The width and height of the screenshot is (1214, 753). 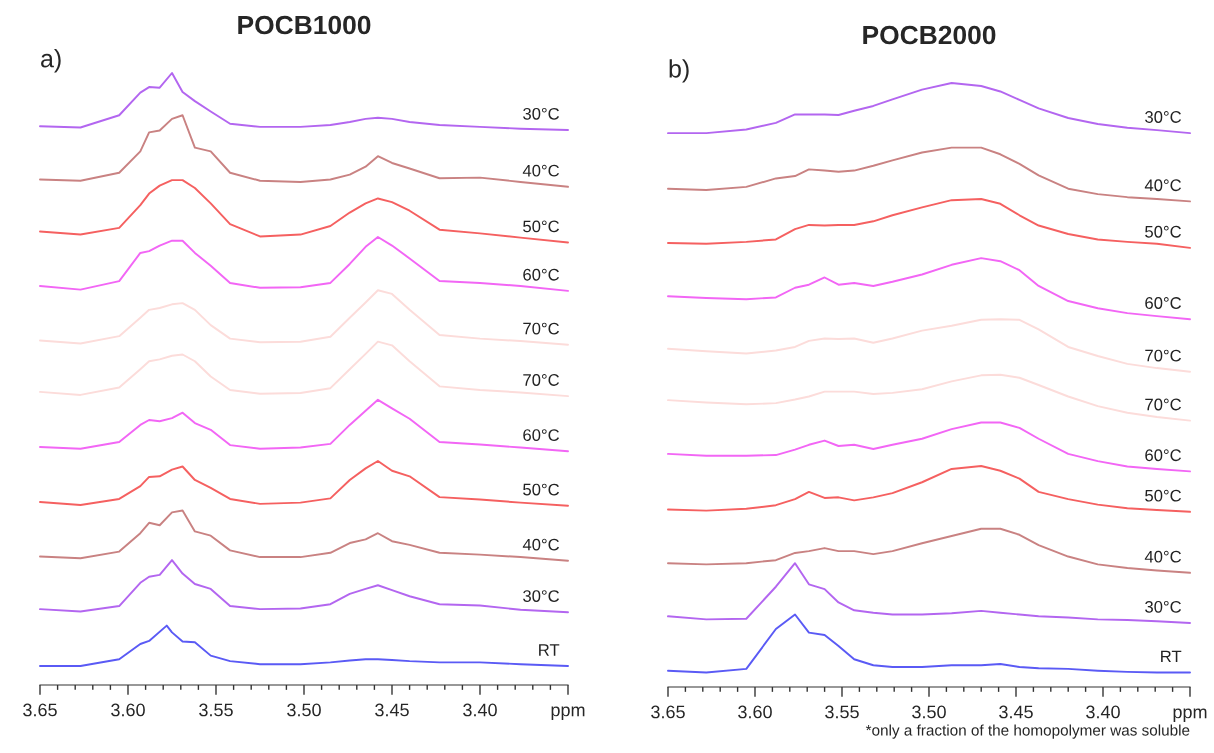 What do you see at coordinates (929, 35) in the screenshot?
I see `chart-title: POCB2000` at bounding box center [929, 35].